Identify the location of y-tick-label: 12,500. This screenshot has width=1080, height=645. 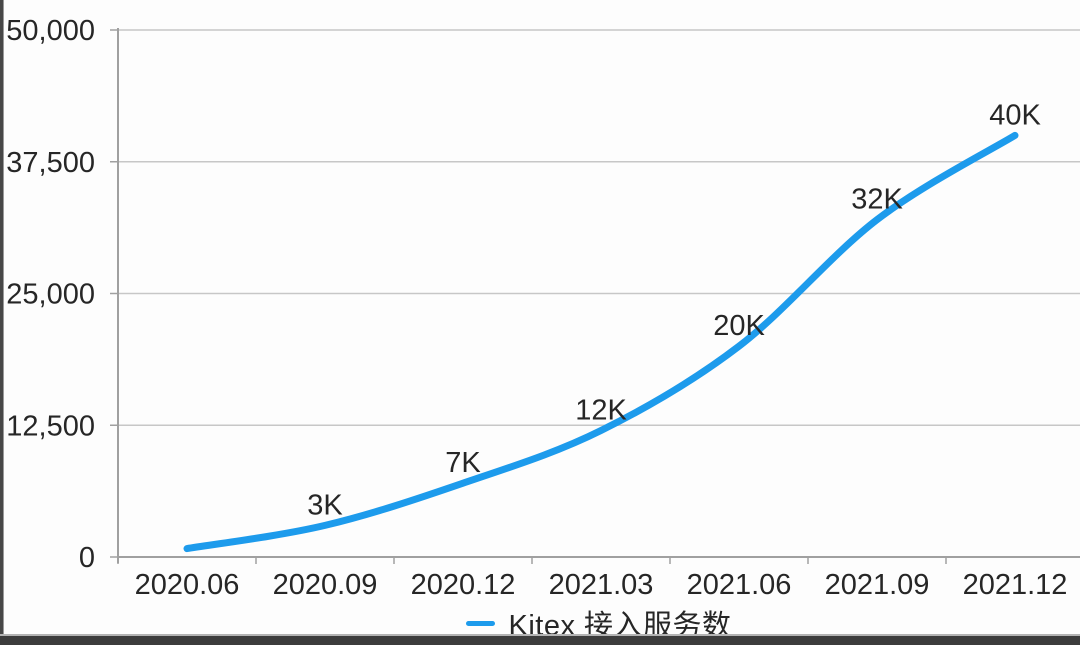
(50, 426).